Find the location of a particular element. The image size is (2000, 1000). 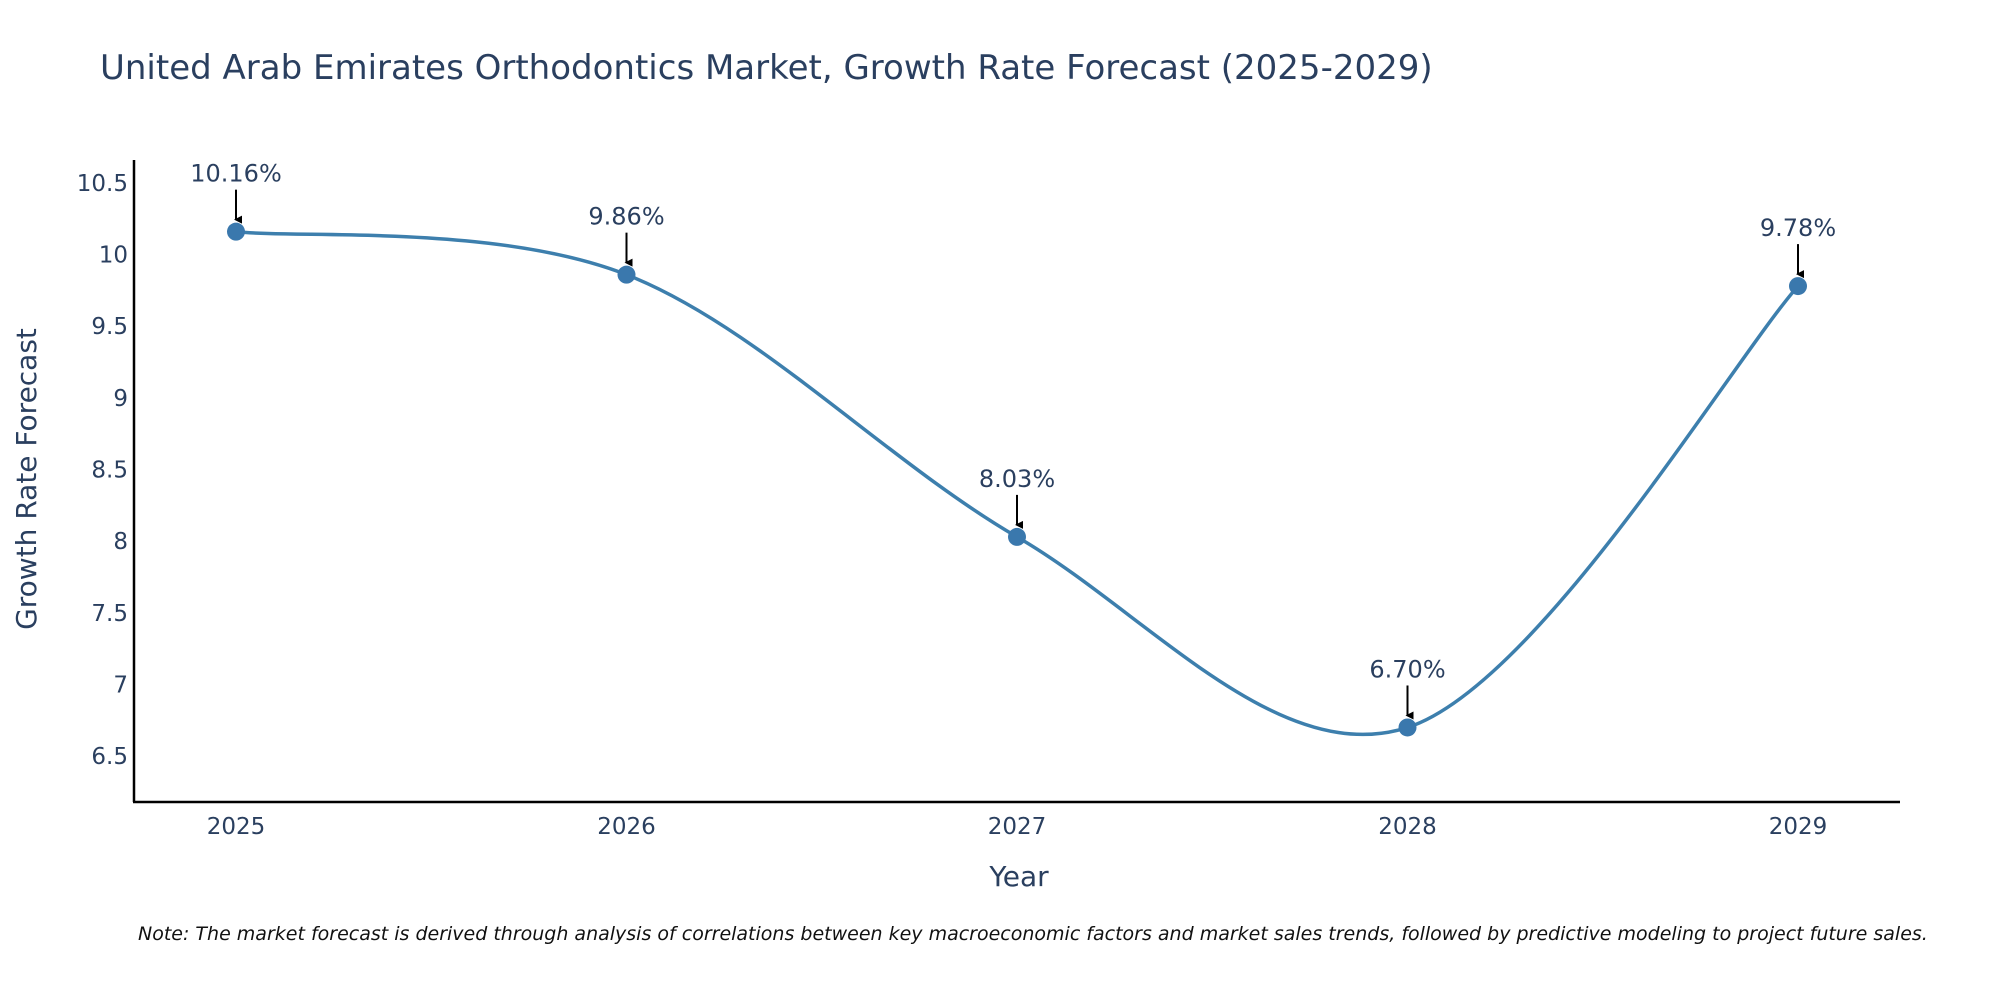

data-label: 10.16% is located at coordinates (236, 174).